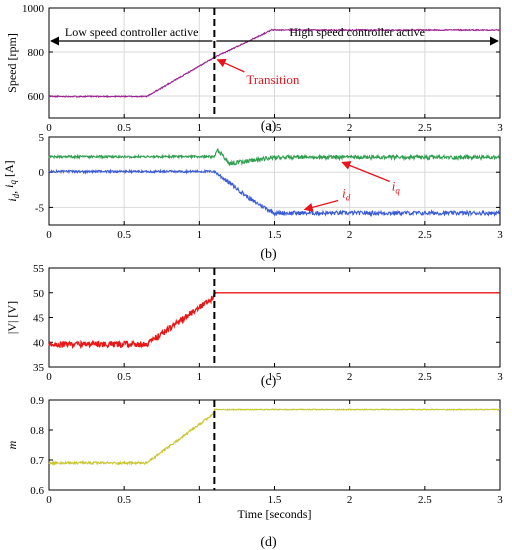  What do you see at coordinates (321, 205) in the screenshot?
I see `id-arrow` at bounding box center [321, 205].